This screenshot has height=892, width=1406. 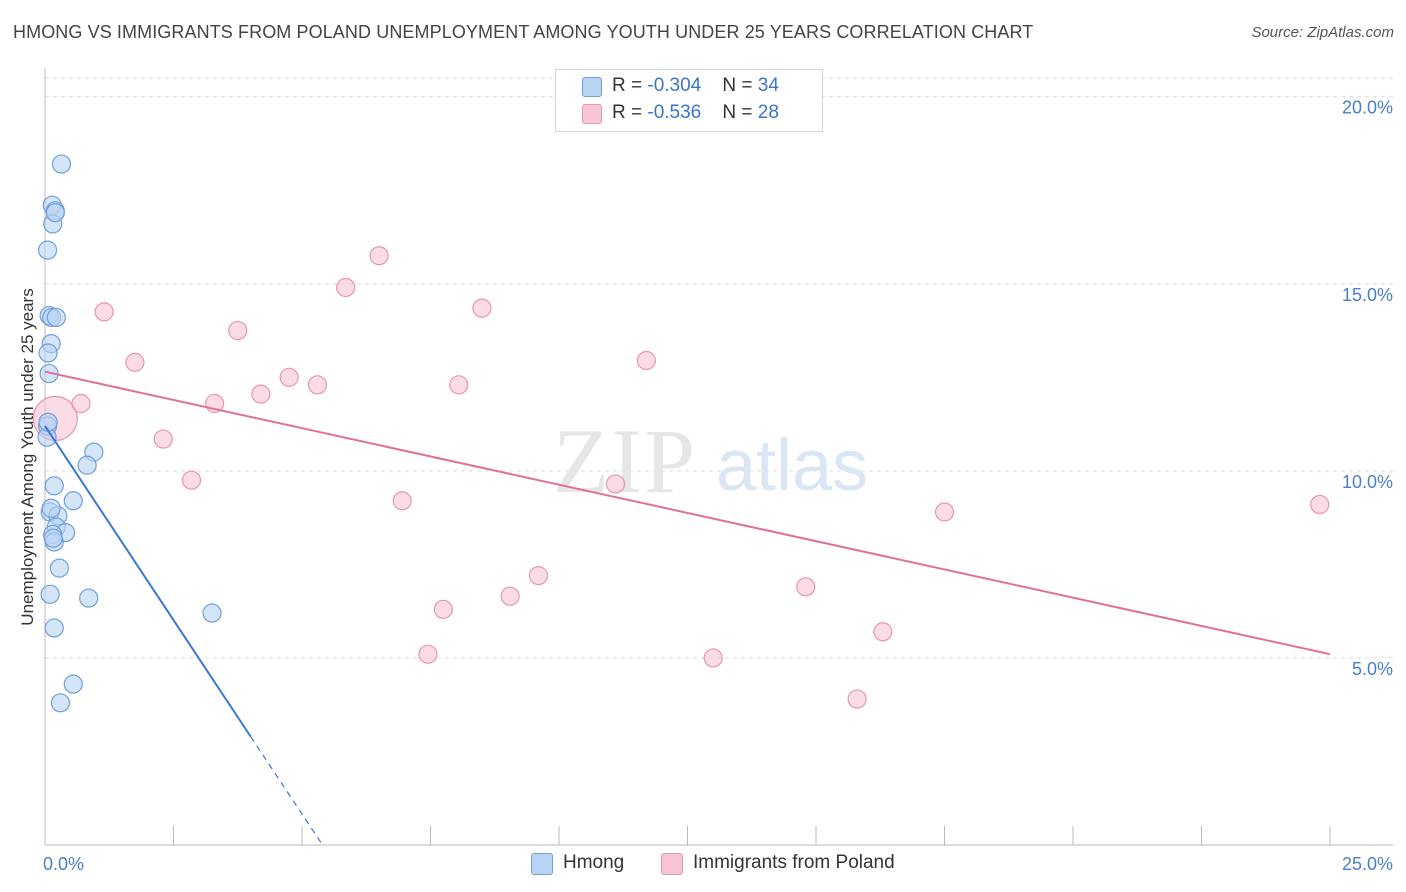 What do you see at coordinates (768, 85) in the screenshot?
I see `legend-n-value-hmong: 34` at bounding box center [768, 85].